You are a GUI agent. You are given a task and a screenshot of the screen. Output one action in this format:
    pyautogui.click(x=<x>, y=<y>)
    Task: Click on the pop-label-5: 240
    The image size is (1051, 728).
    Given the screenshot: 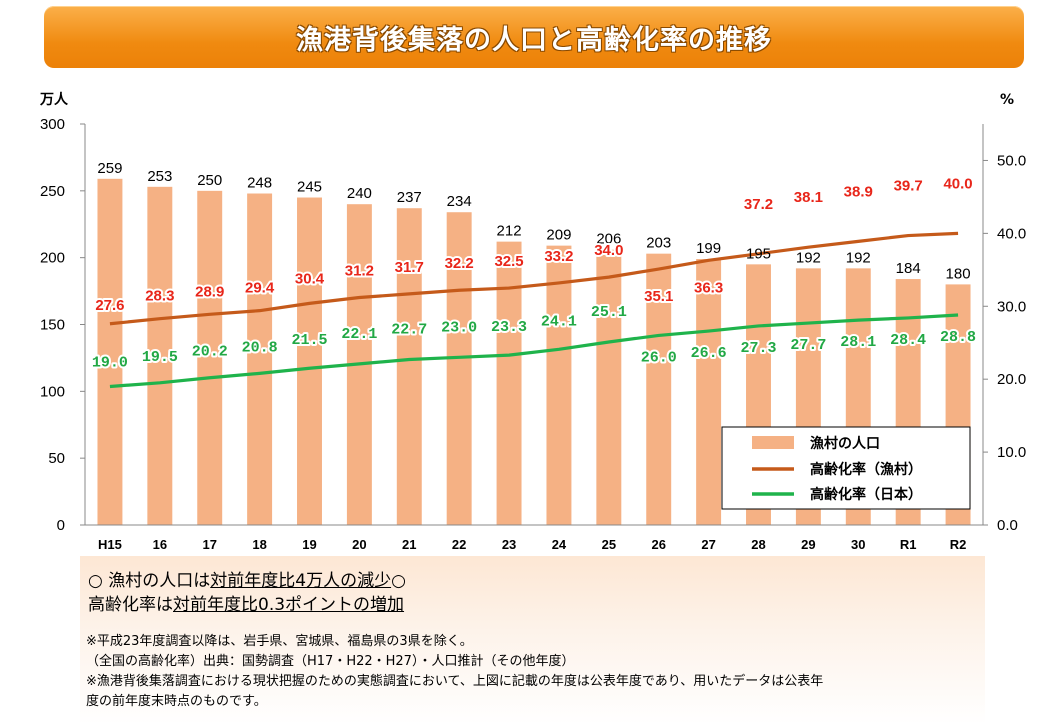 What is the action you would take?
    pyautogui.click(x=359, y=193)
    